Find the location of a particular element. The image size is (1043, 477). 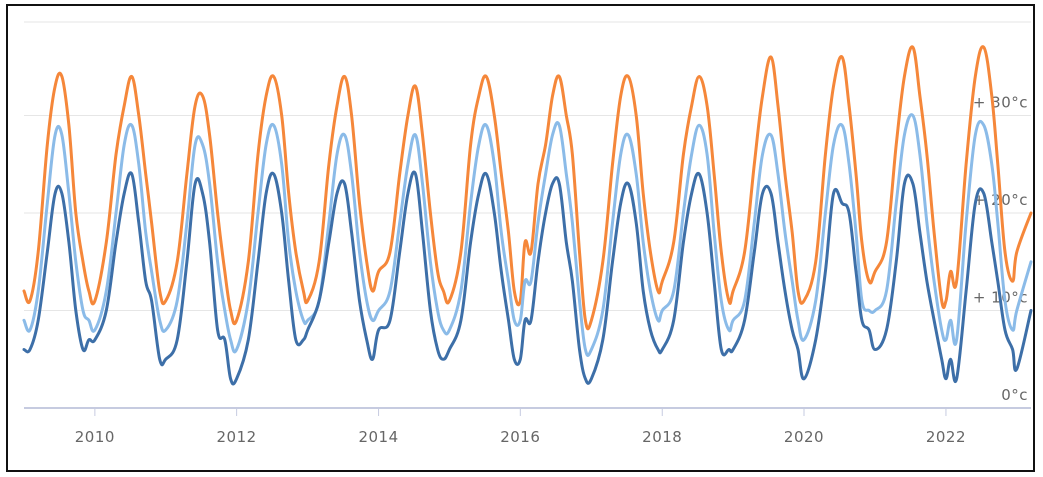

x-tick-label: 2016 is located at coordinates (520, 437).